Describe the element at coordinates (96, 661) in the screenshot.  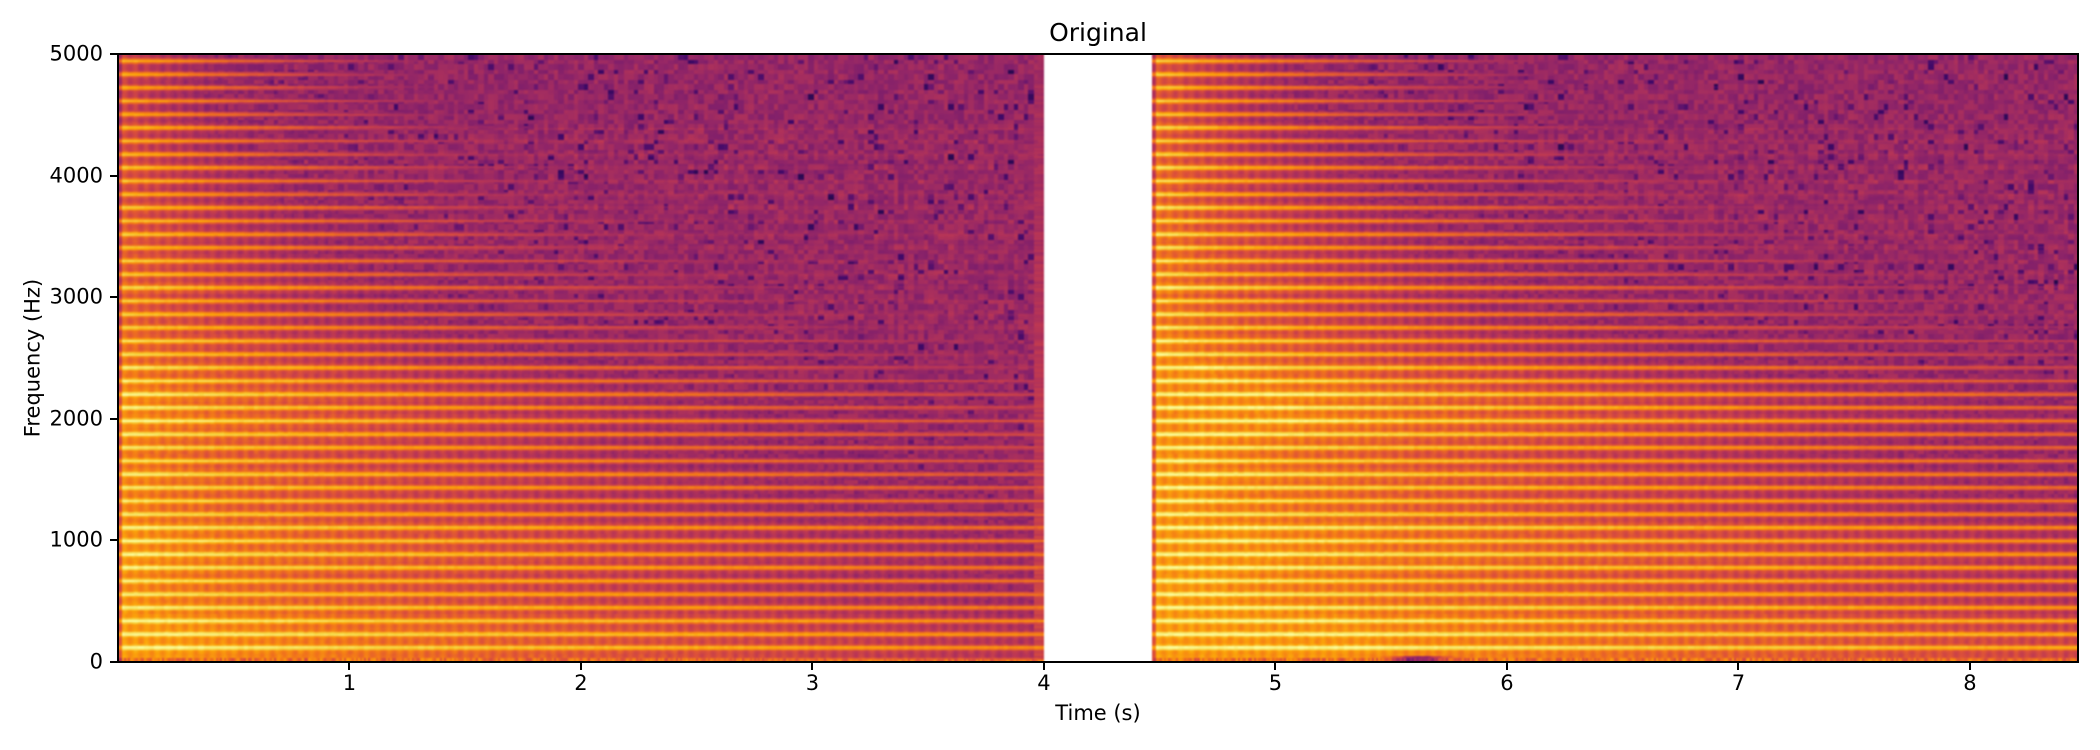
I see `y-tick-label: 0` at that location.